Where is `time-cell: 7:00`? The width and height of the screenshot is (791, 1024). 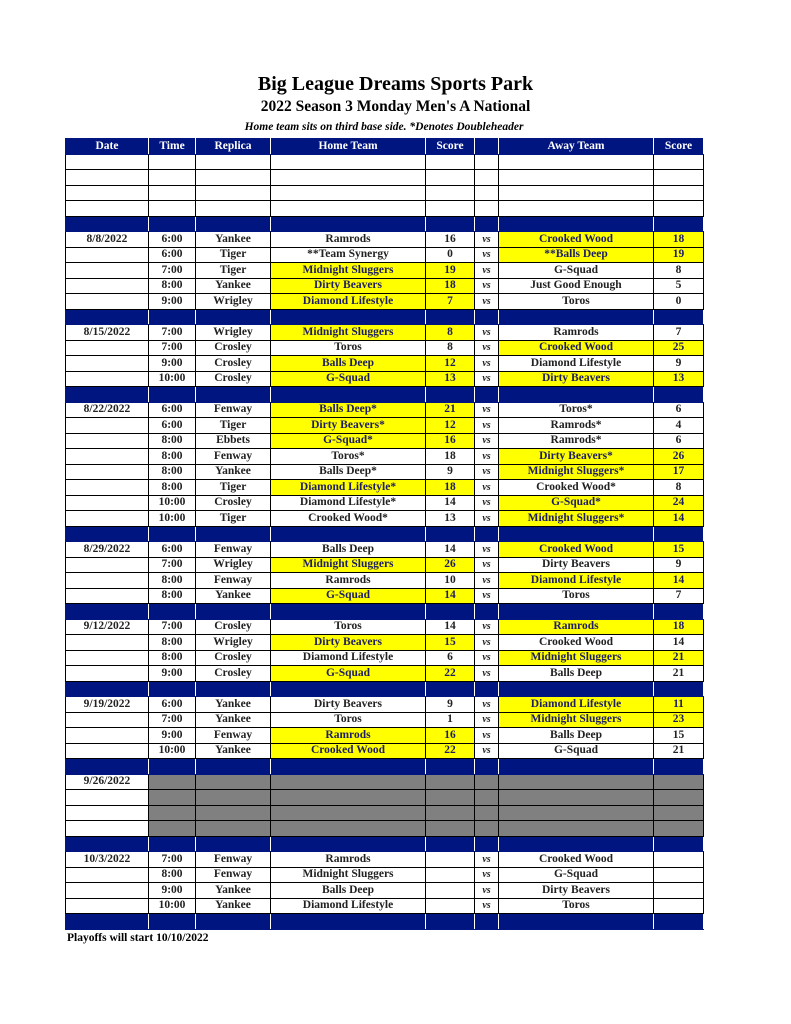 time-cell: 7:00 is located at coordinates (172, 347).